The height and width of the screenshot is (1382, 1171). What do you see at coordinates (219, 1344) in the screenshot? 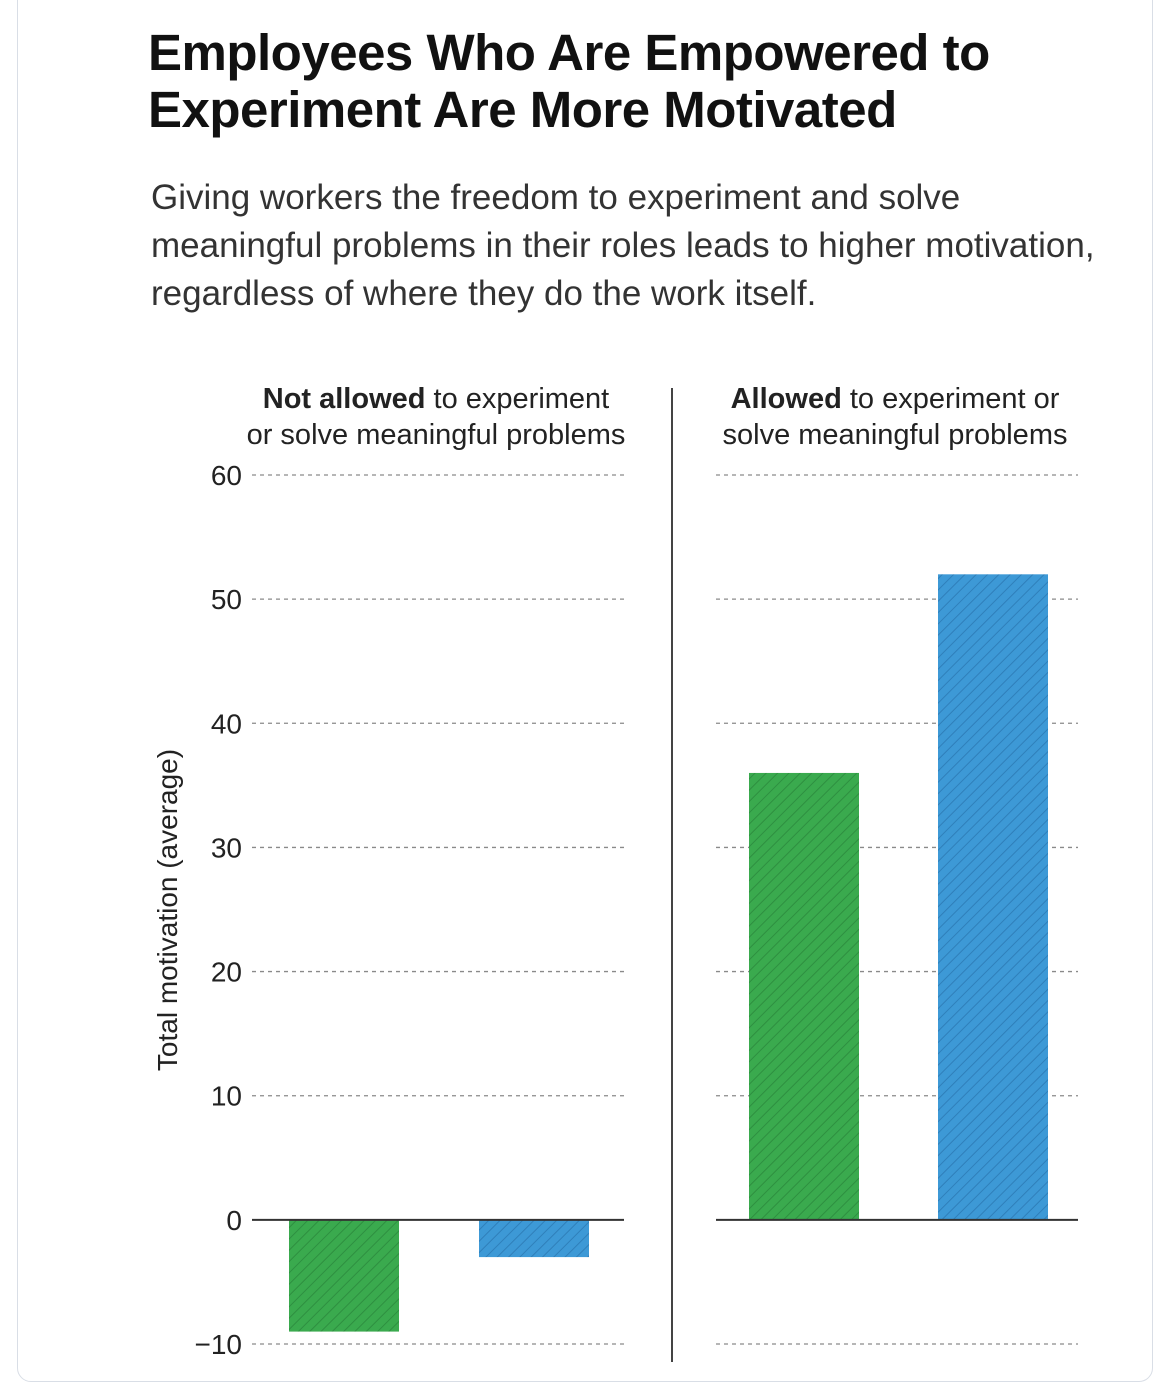
I see `y-tick-label: −10` at bounding box center [219, 1344].